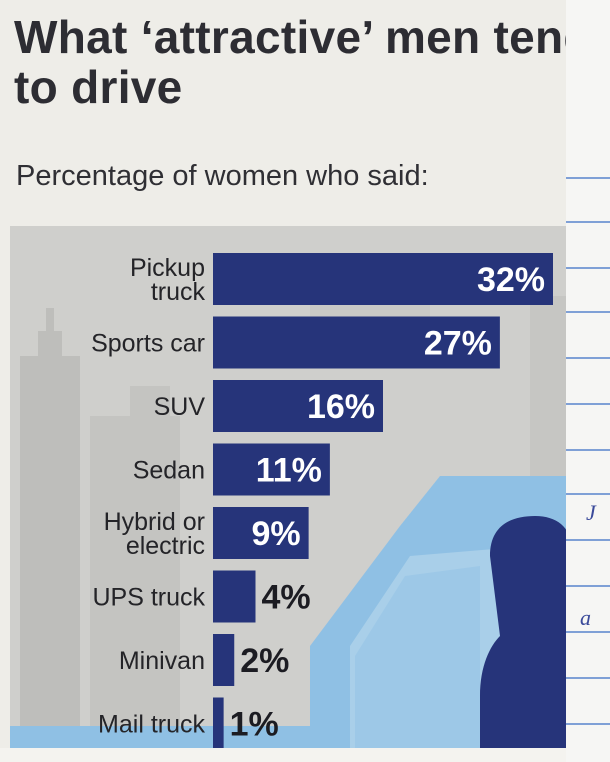  Describe the element at coordinates (341, 407) in the screenshot. I see `value-label-2: 16%` at that location.